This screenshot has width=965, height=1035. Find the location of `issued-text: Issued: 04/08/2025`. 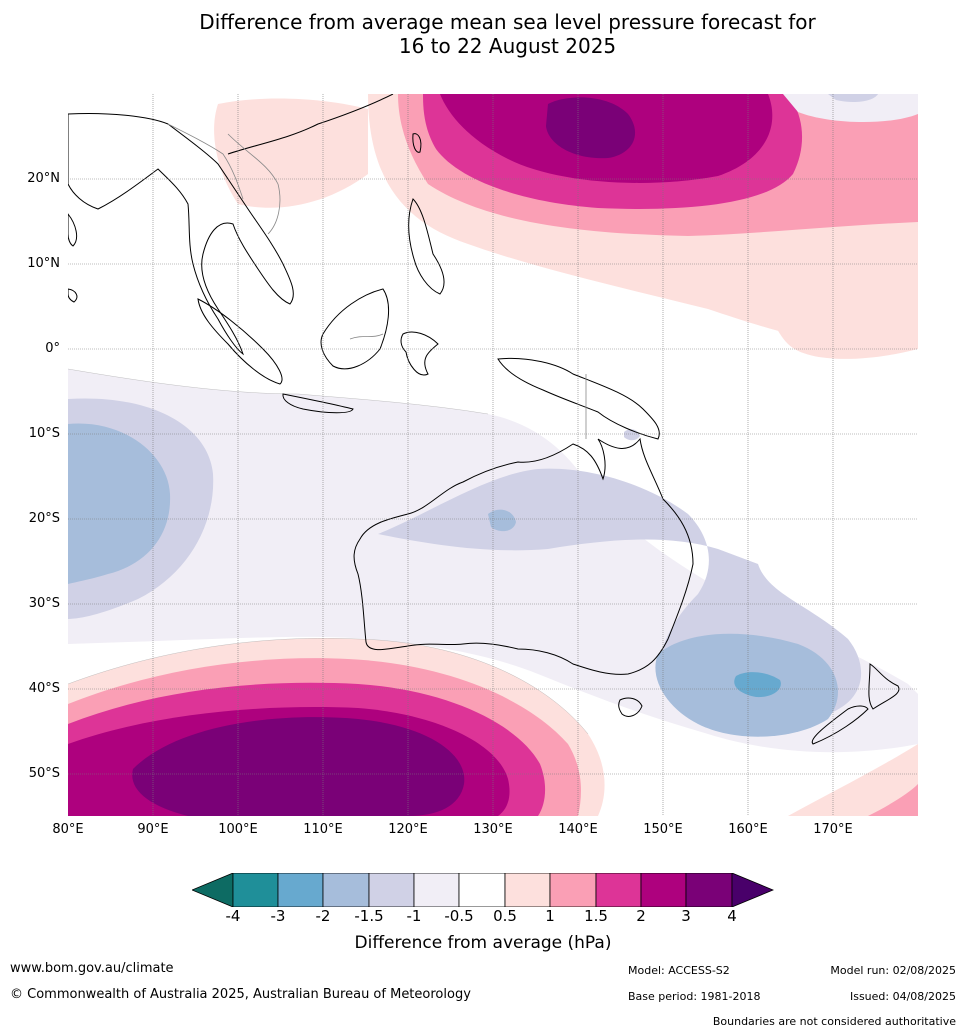

issued-text: Issued: 04/08/2025 is located at coordinates (902, 996).